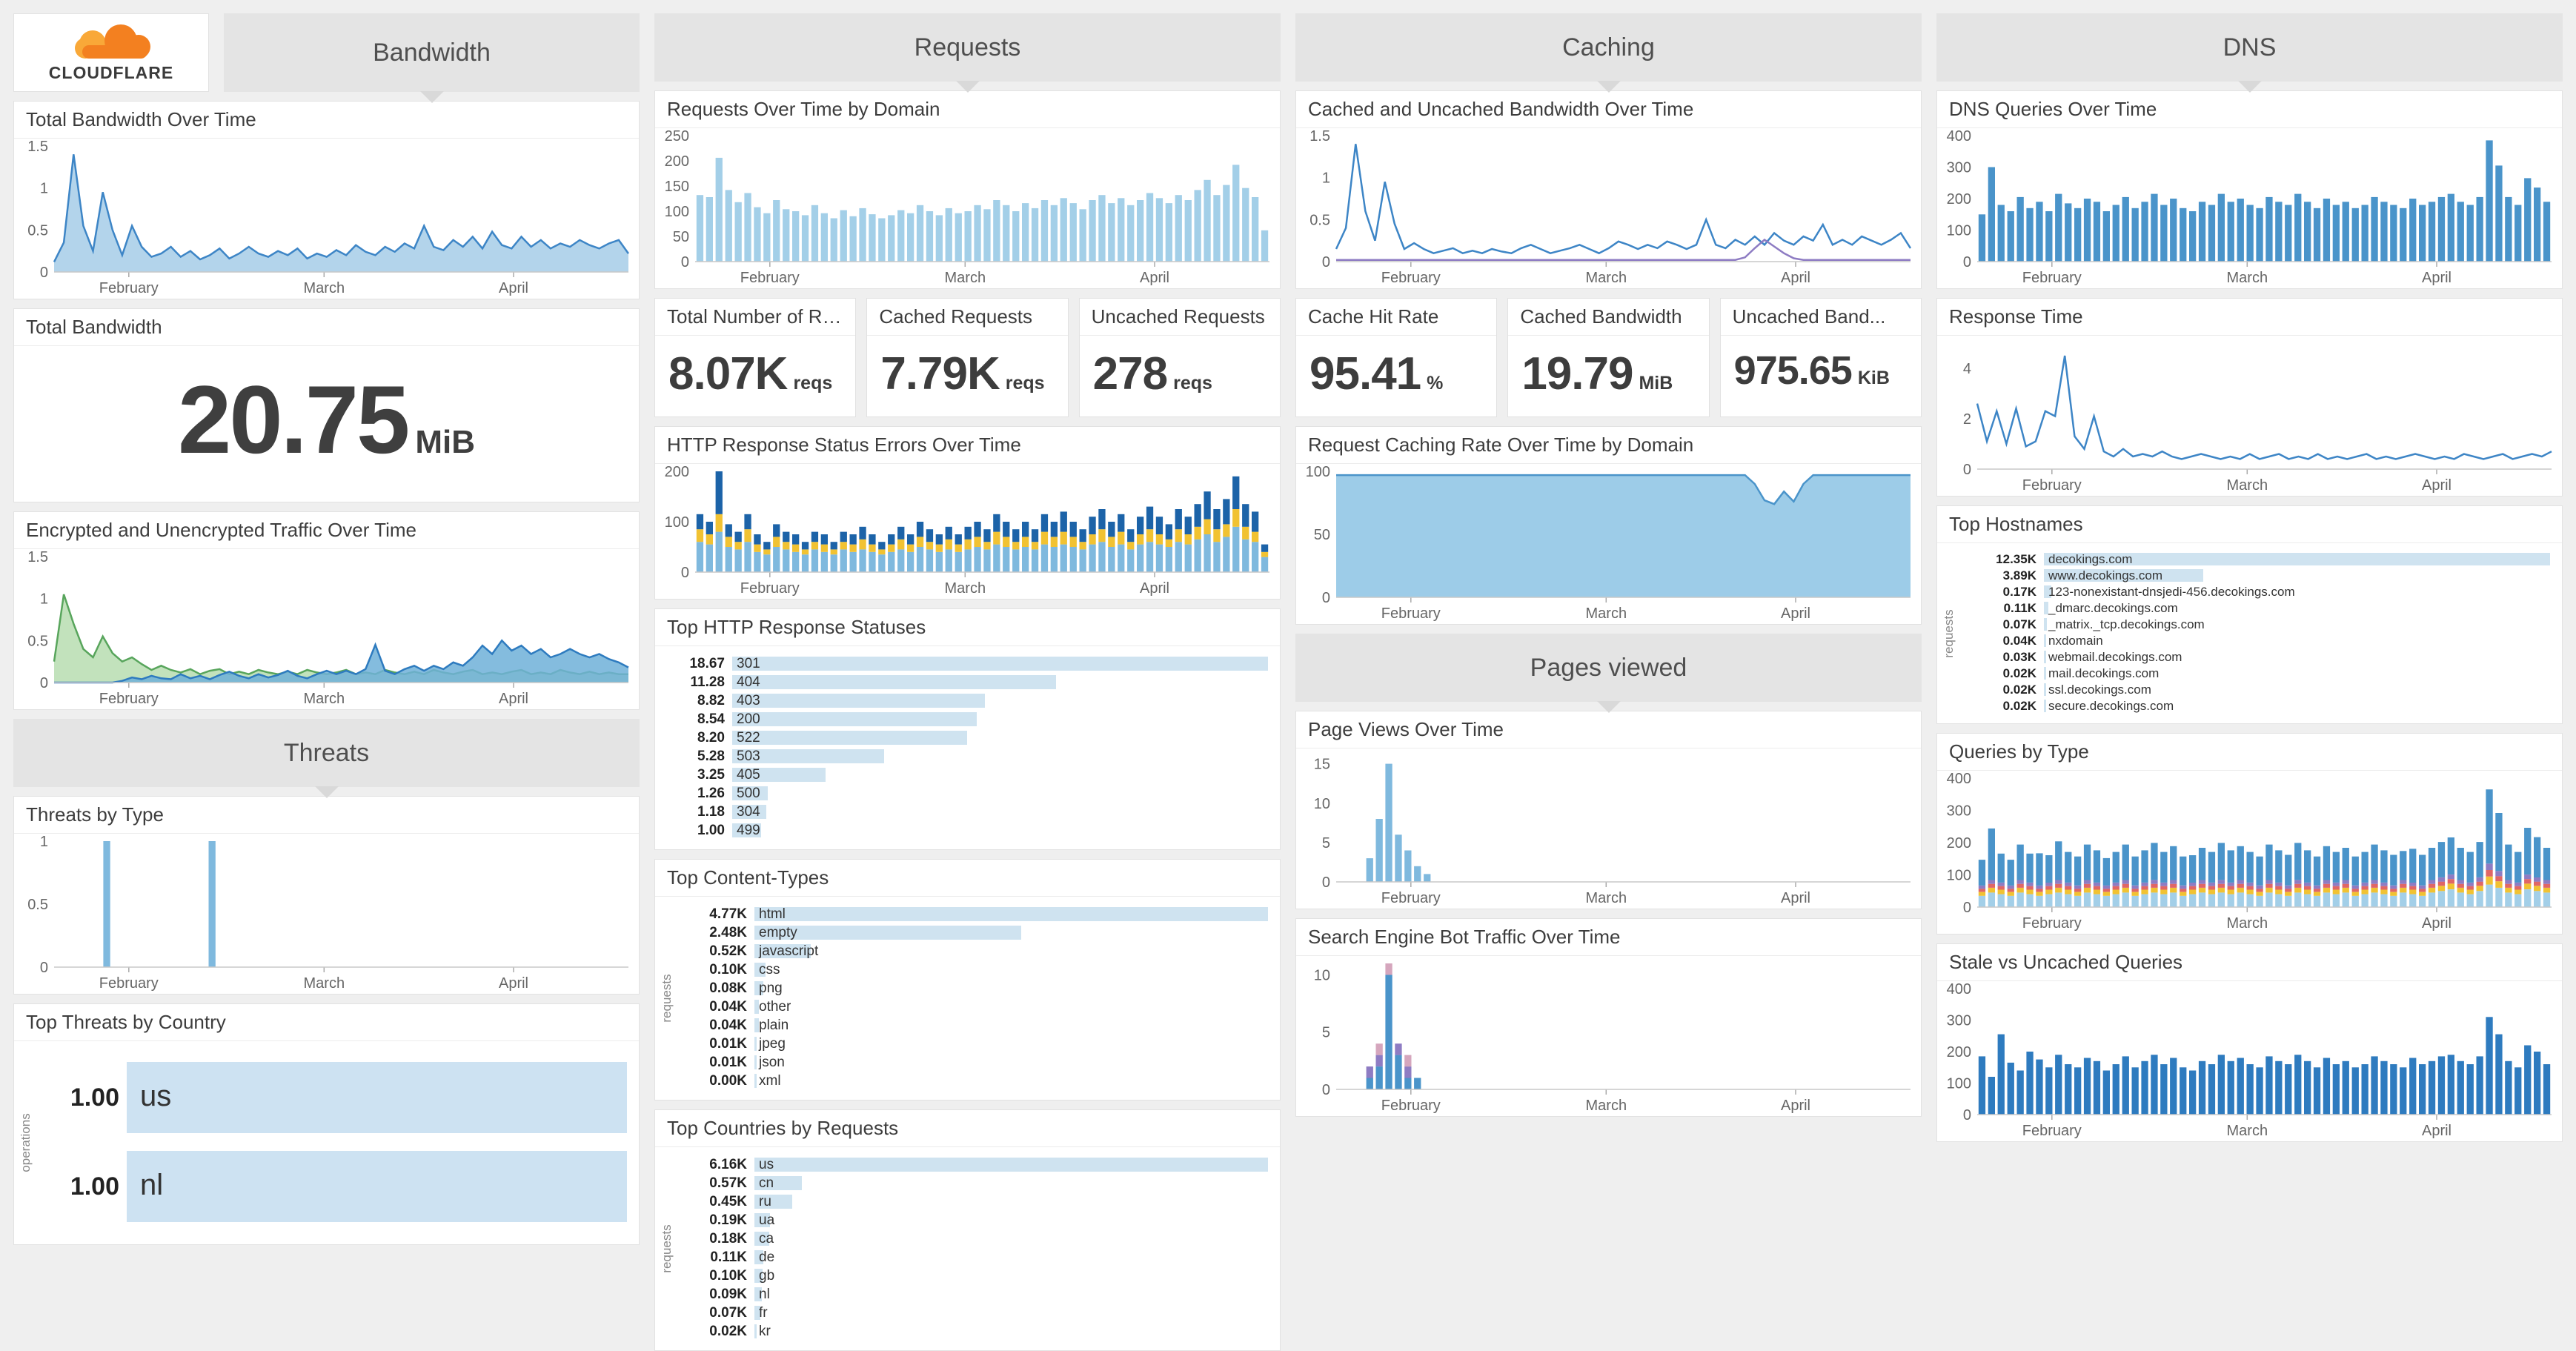 The image size is (2576, 1351). What do you see at coordinates (2019, 575) in the screenshot?
I see `row-value: 3.89K` at bounding box center [2019, 575].